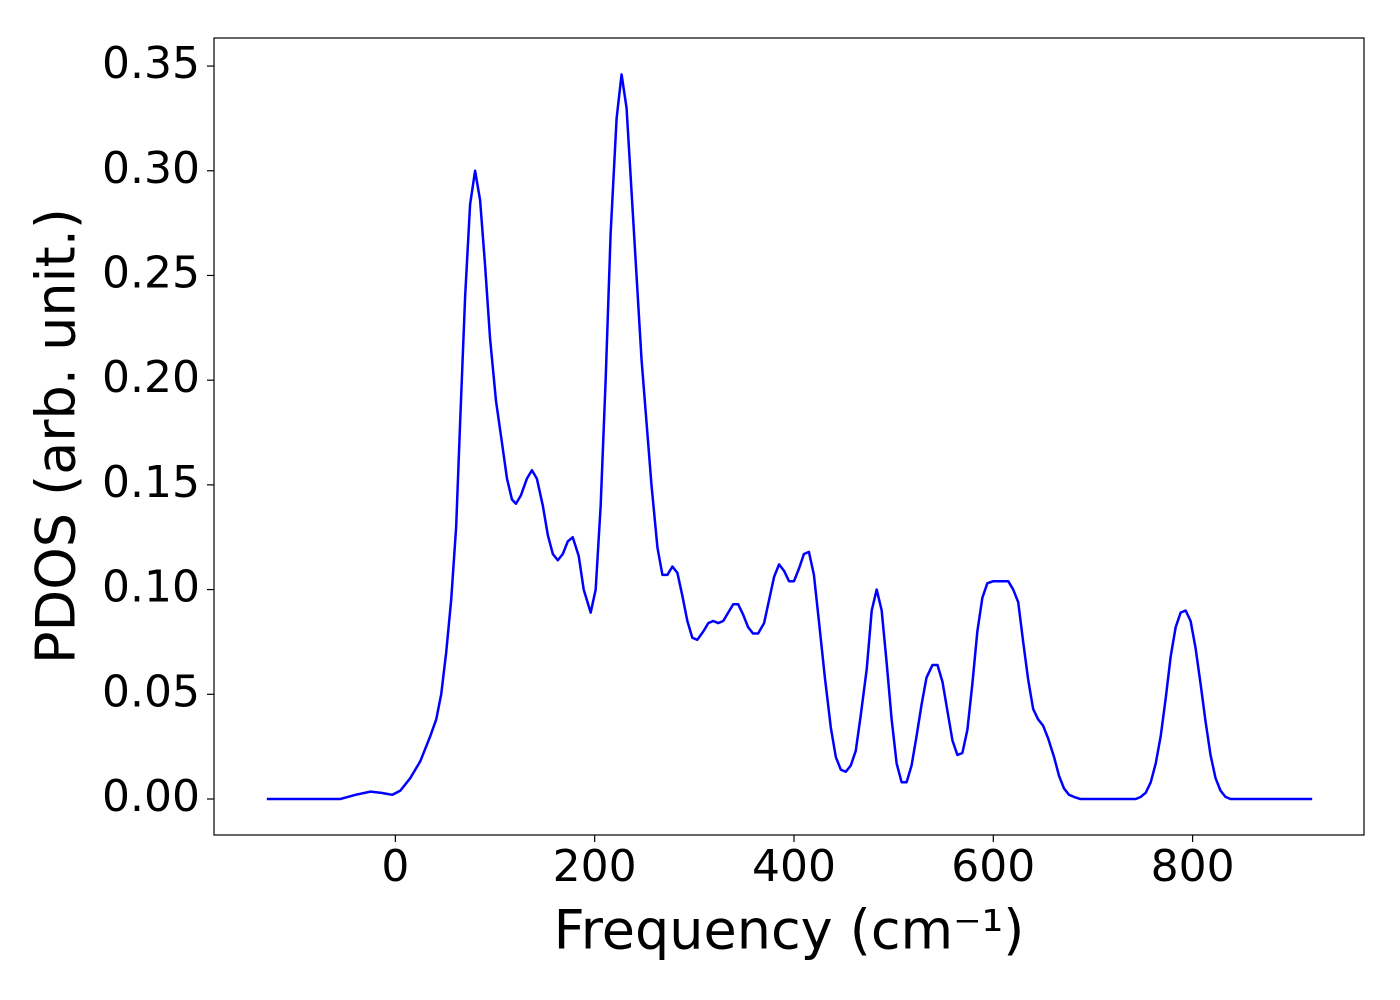  Describe the element at coordinates (794, 866) in the screenshot. I see `x-tick-label: 400` at that location.